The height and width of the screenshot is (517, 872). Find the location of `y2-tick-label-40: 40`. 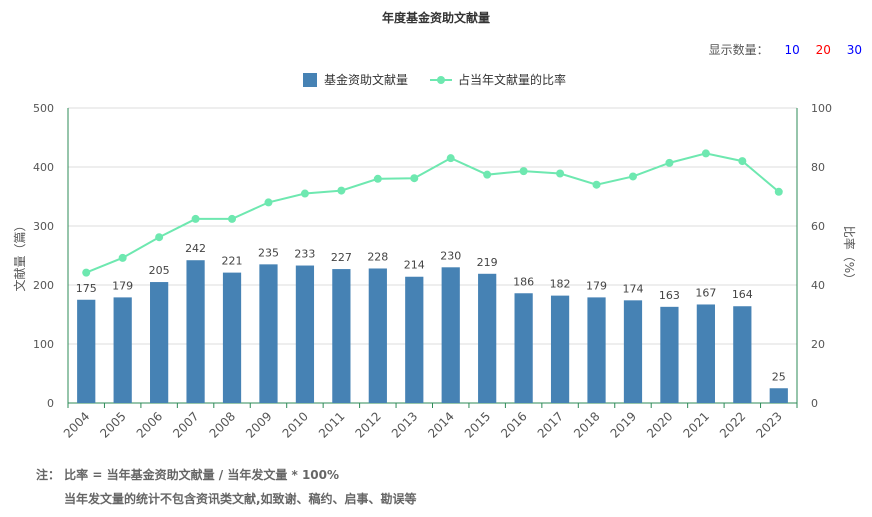

y2-tick-label-40: 40 is located at coordinates (818, 285).